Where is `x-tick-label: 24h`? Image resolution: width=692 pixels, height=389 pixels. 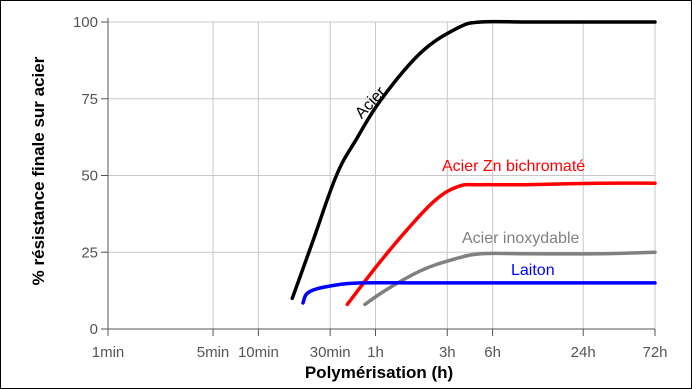
x-tick-label: 24h is located at coordinates (583, 352).